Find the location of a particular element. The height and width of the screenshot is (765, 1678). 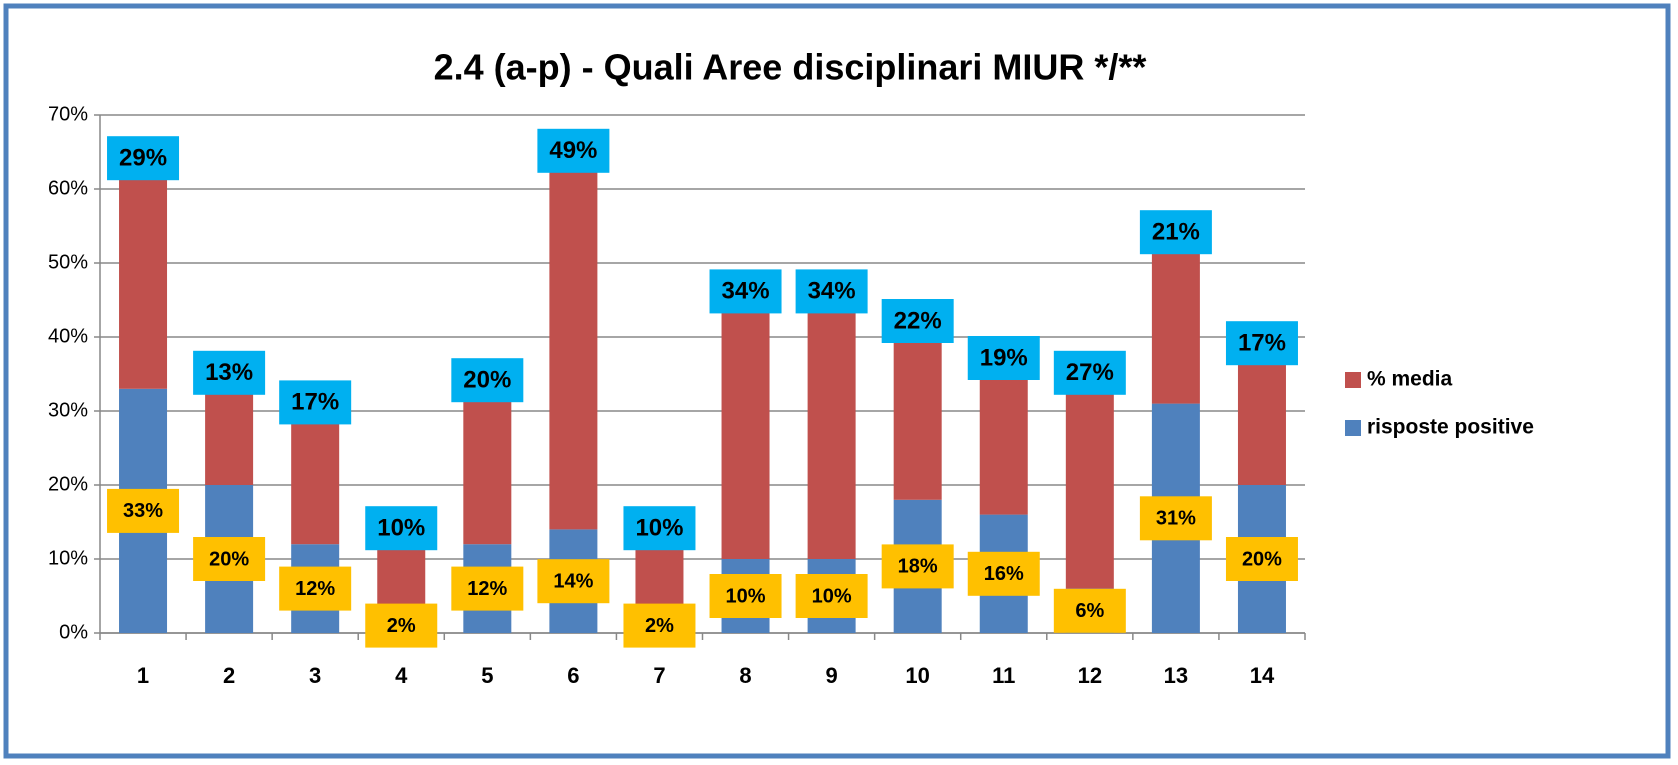

data-label: 33% is located at coordinates (143, 511).